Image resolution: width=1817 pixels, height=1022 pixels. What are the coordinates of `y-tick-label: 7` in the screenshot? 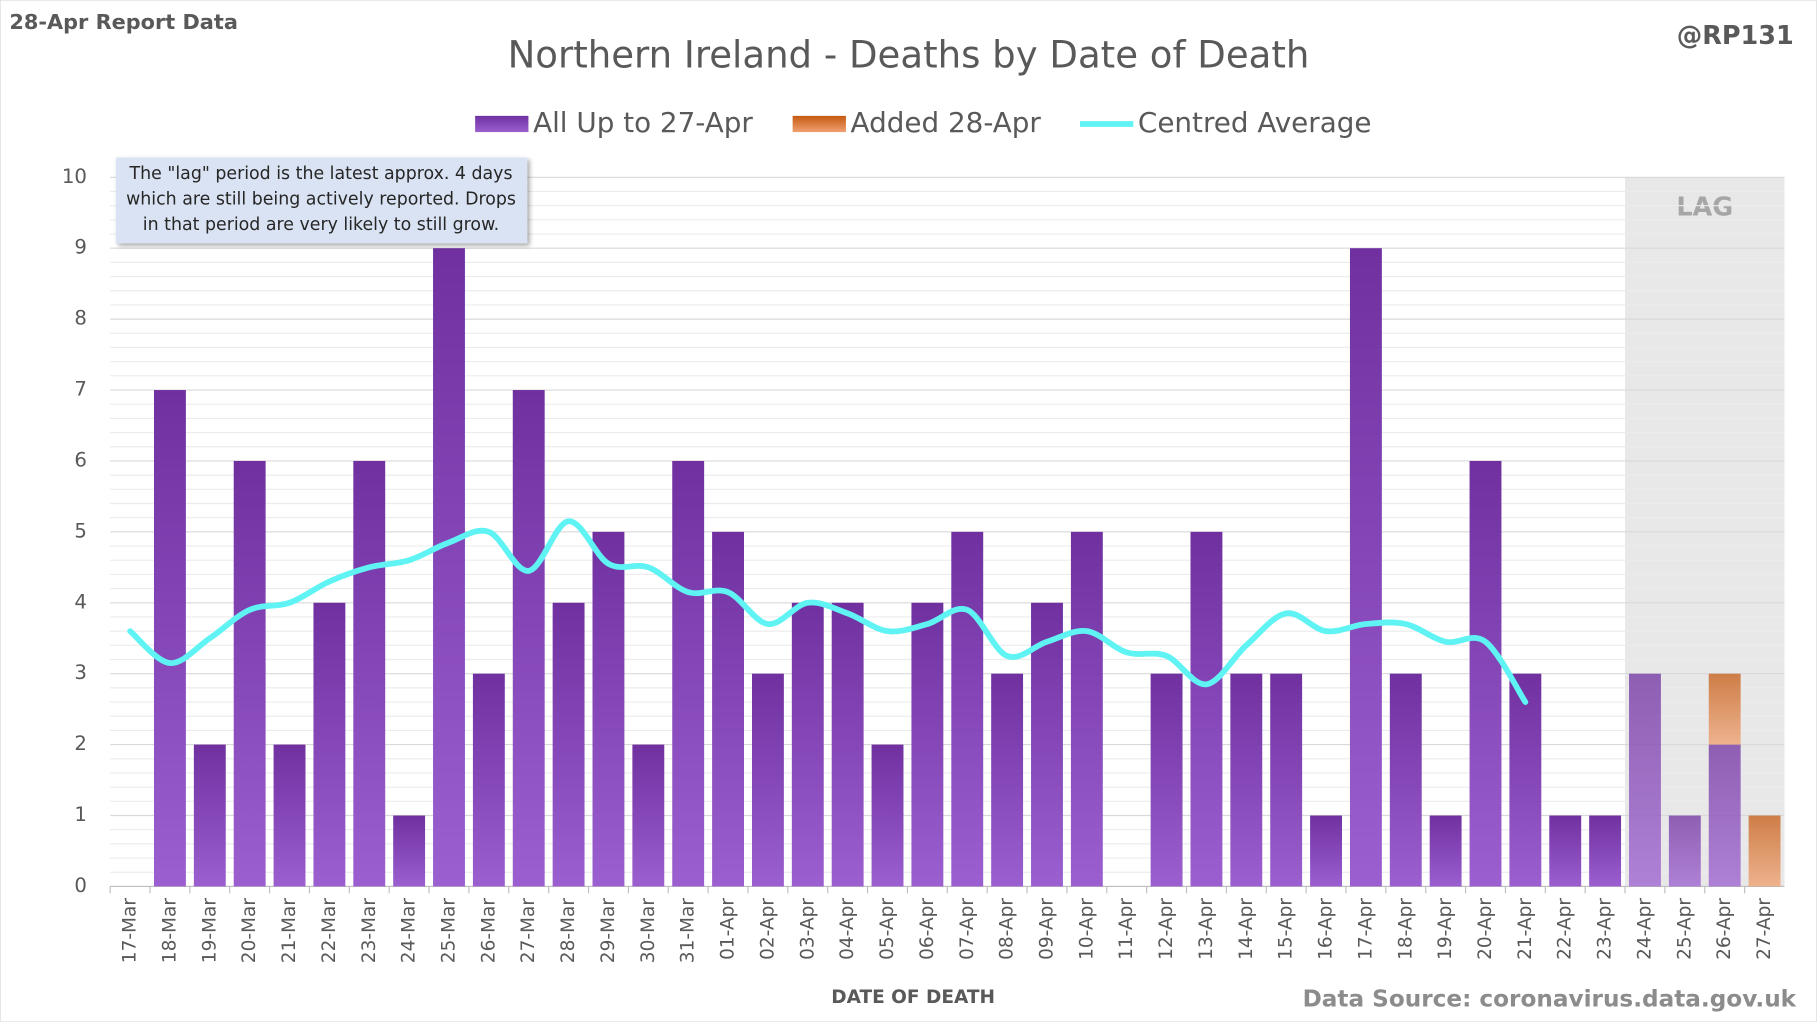 It's located at (80, 389).